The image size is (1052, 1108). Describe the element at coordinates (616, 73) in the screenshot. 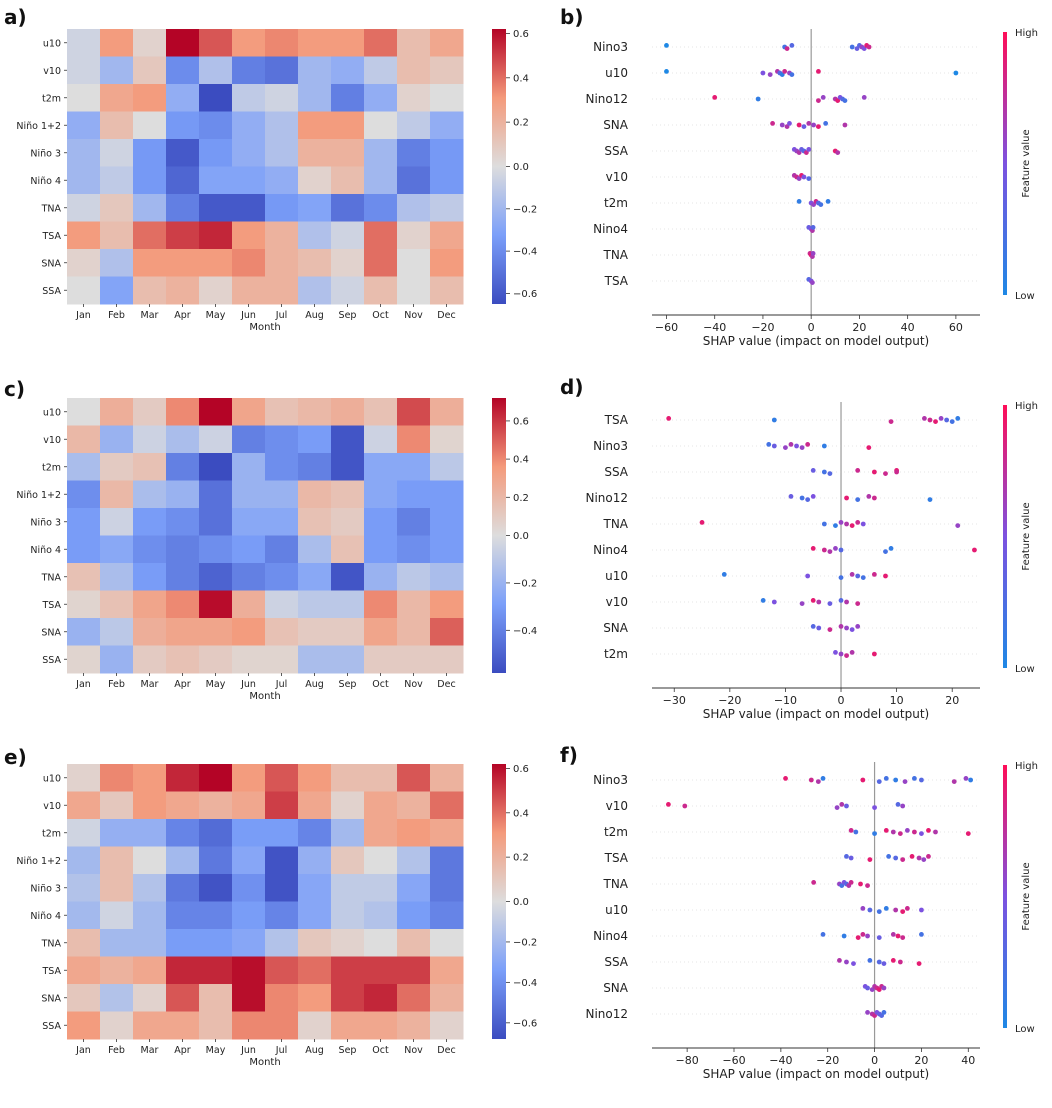

I see `feature-label: u10` at that location.